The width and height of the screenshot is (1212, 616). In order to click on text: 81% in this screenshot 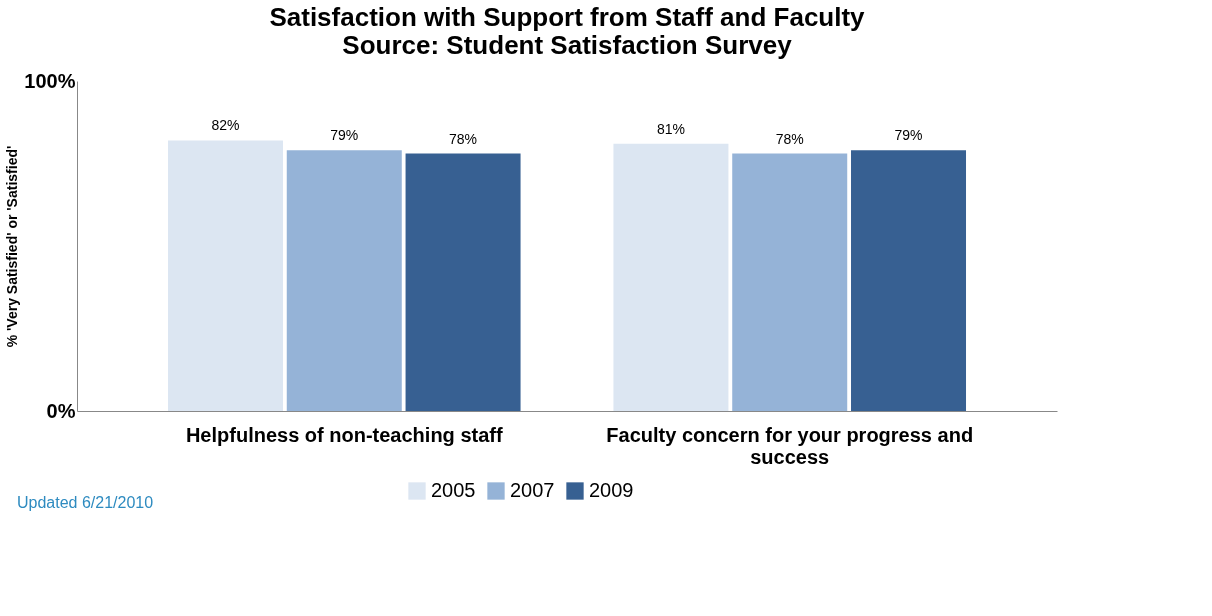, I will do `click(670, 128)`.